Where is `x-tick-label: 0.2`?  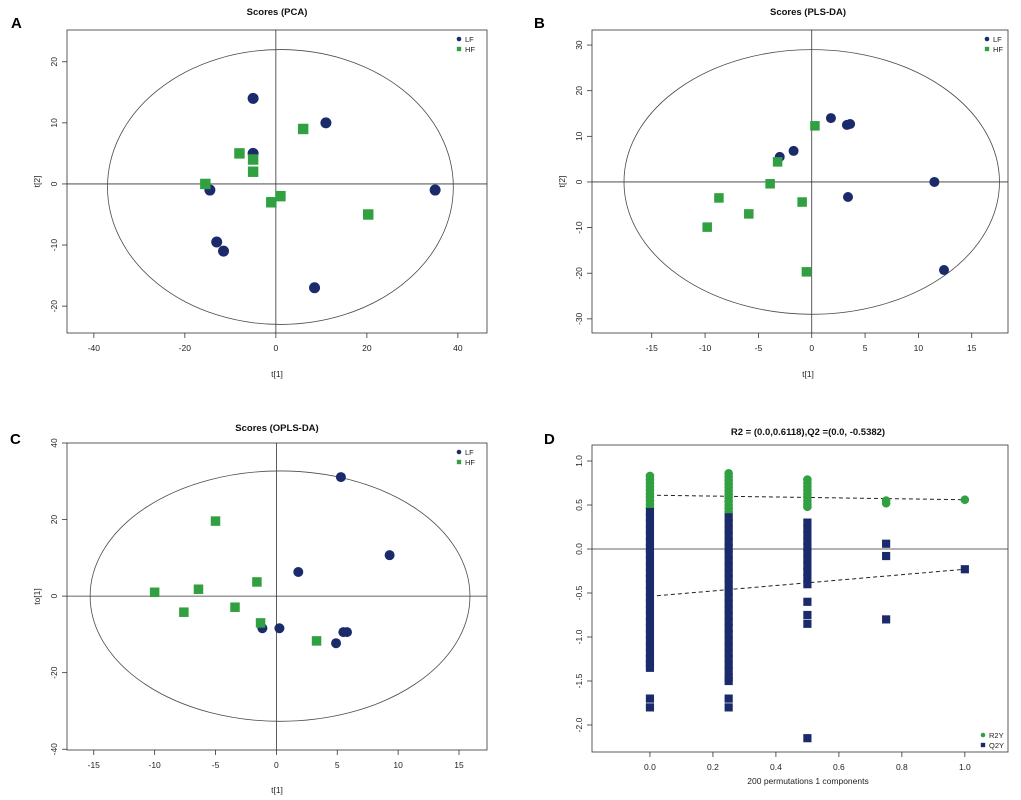
x-tick-label: 0.2 is located at coordinates (713, 767).